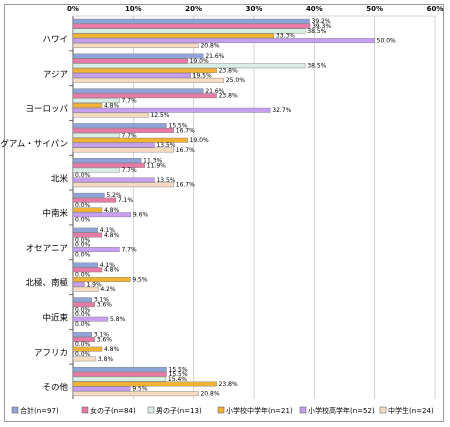  What do you see at coordinates (235, 80) in the screenshot?
I see `data-label: 25.0%` at bounding box center [235, 80].